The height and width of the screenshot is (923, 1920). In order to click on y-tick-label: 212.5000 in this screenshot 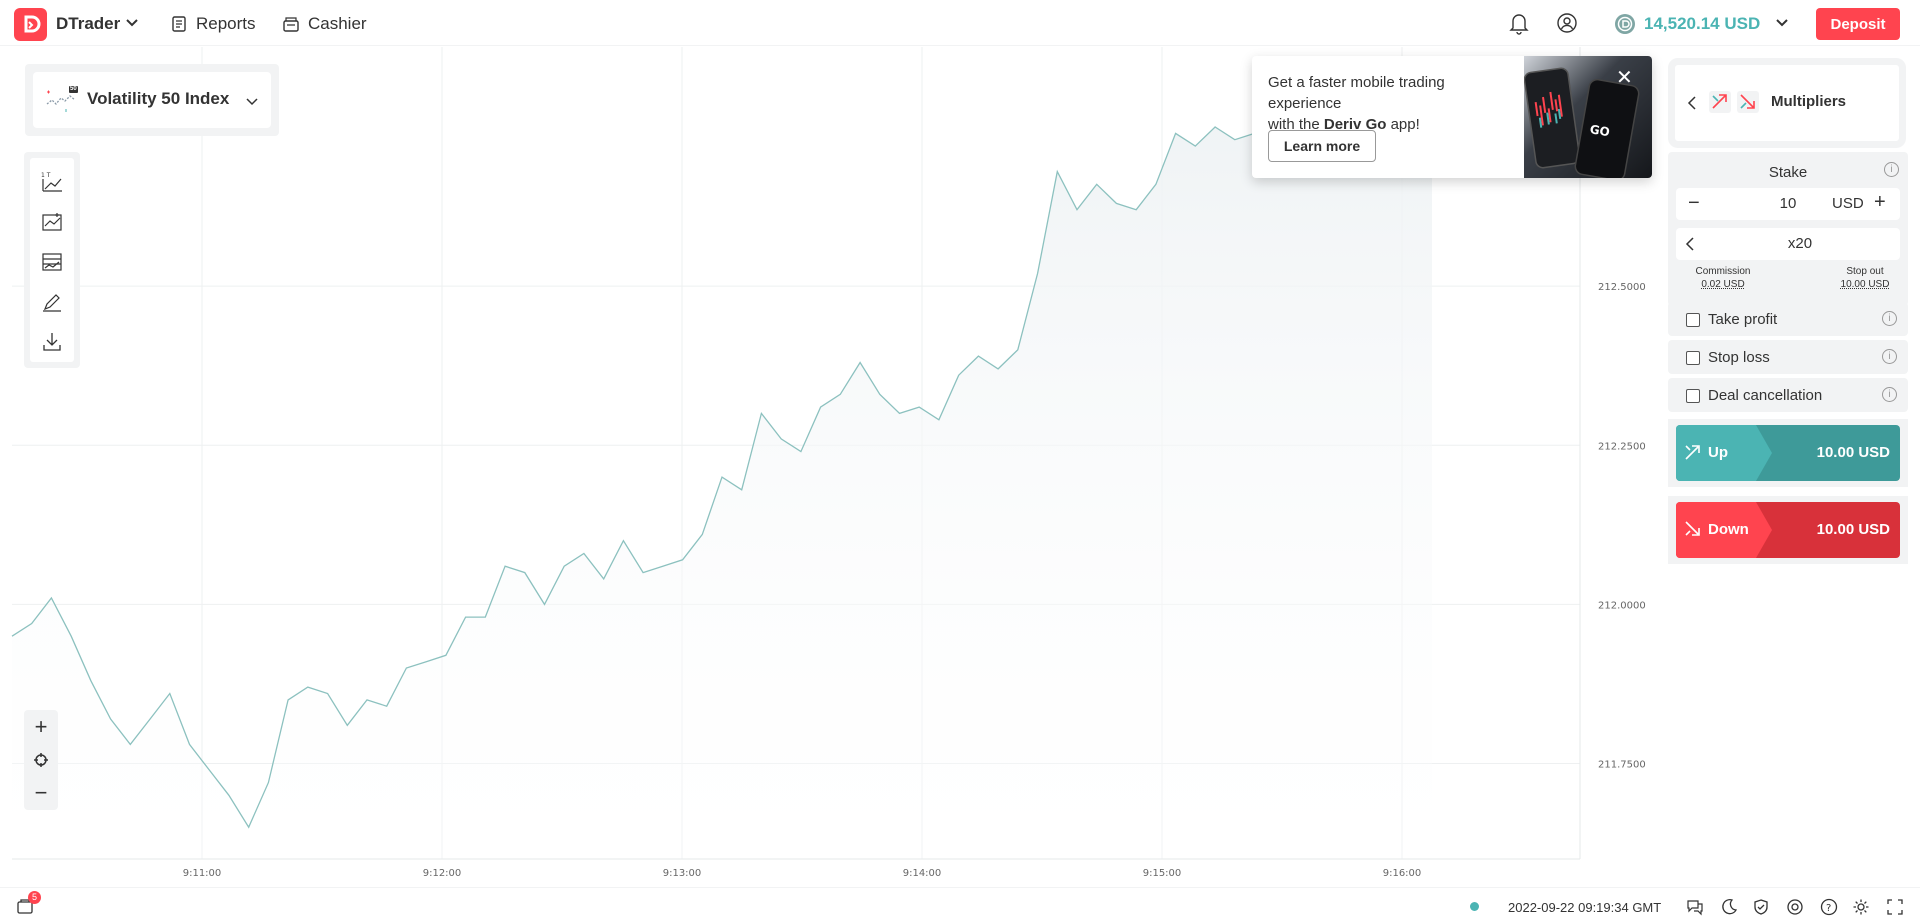, I will do `click(1622, 287)`.